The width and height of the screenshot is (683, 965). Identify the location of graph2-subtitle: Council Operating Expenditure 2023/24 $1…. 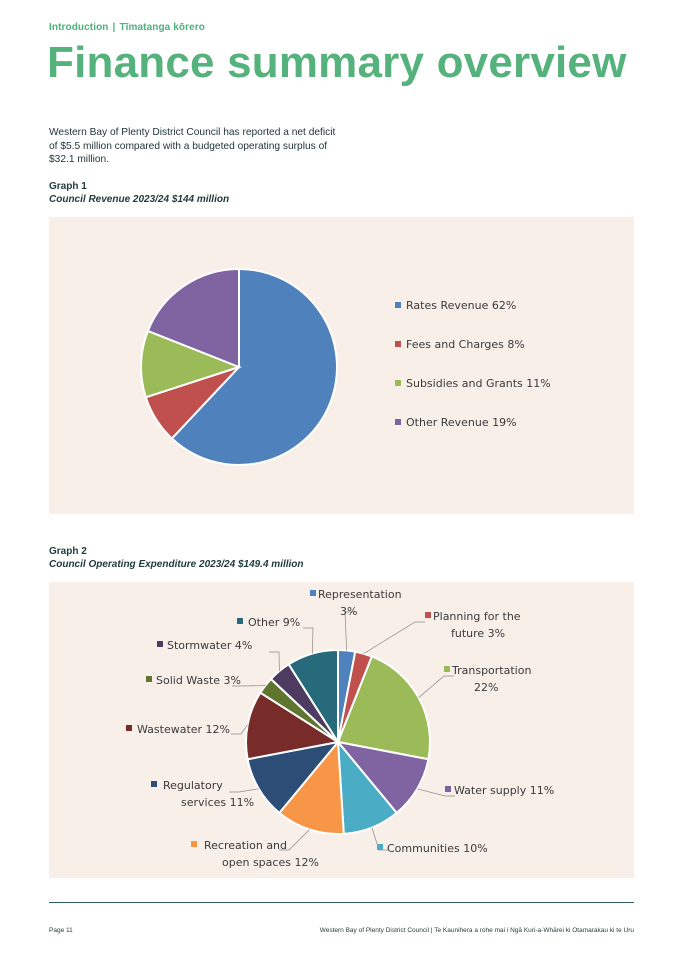
(176, 564).